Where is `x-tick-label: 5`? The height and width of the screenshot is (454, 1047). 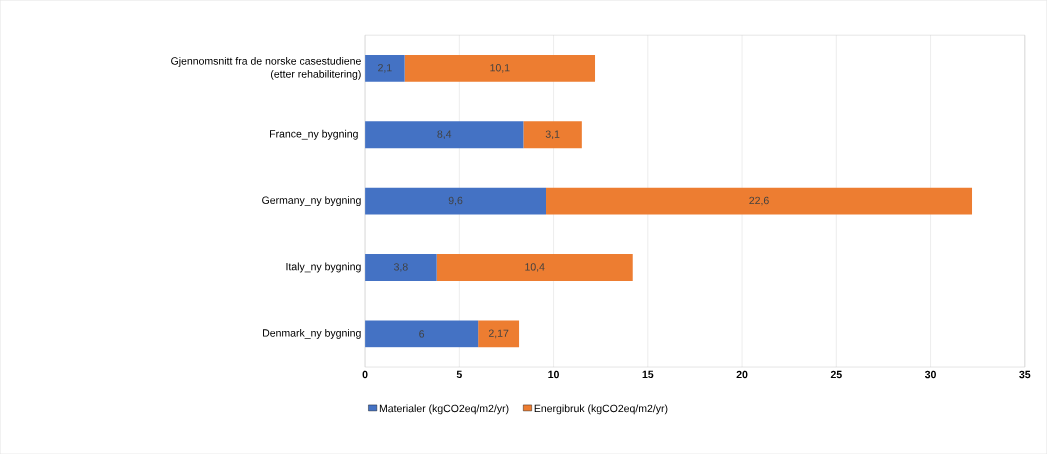
x-tick-label: 5 is located at coordinates (459, 374).